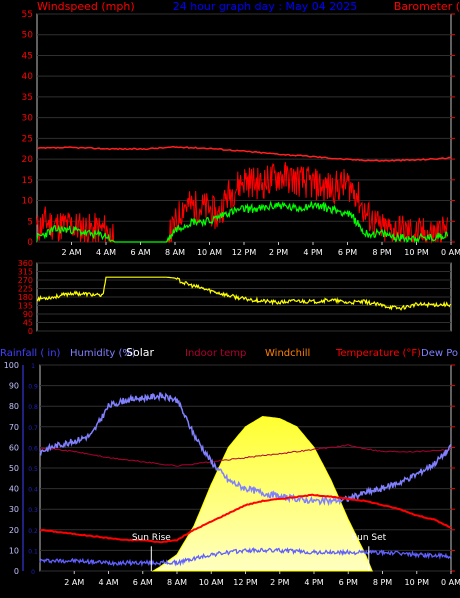 The image size is (460, 598). What do you see at coordinates (313, 582) in the screenshot?
I see `climate-x-tick-label: 4 PM` at bounding box center [313, 582].